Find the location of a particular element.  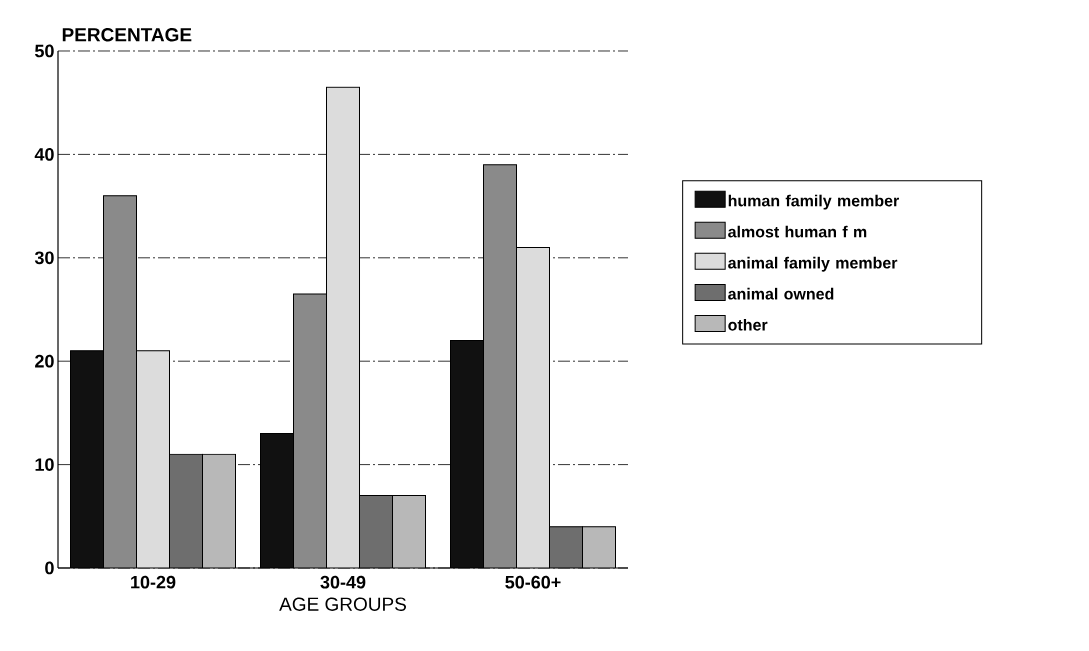

y-tick-label: 40 is located at coordinates (44, 154).